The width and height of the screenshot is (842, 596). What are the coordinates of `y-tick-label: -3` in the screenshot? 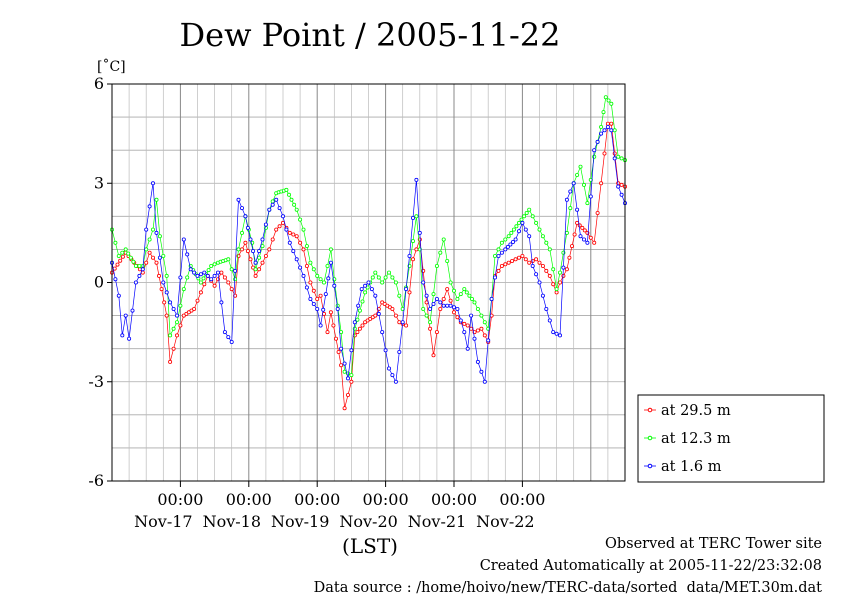 It's located at (96, 381).